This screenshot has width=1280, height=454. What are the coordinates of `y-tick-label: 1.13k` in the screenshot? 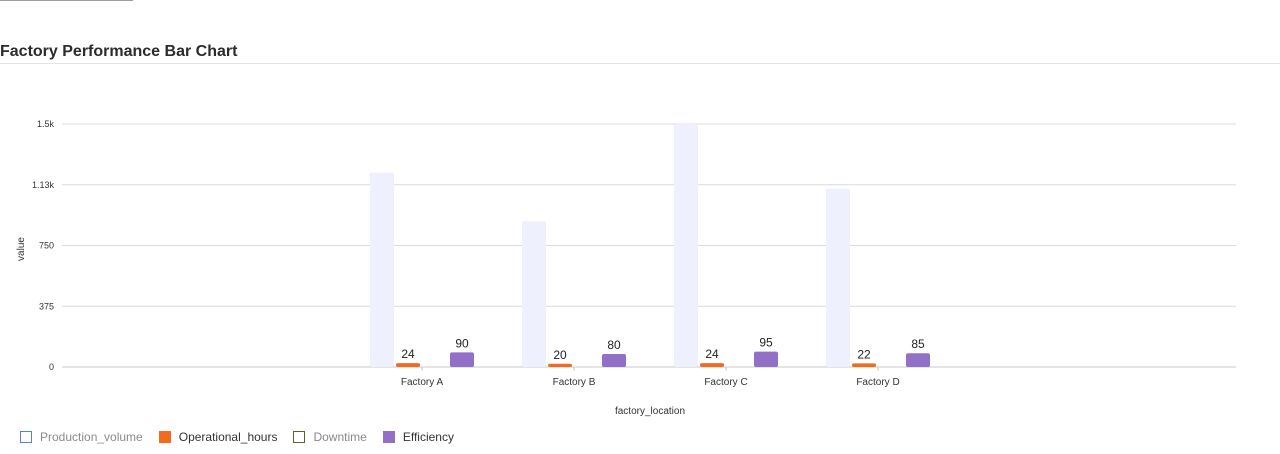 It's located at (43, 185).